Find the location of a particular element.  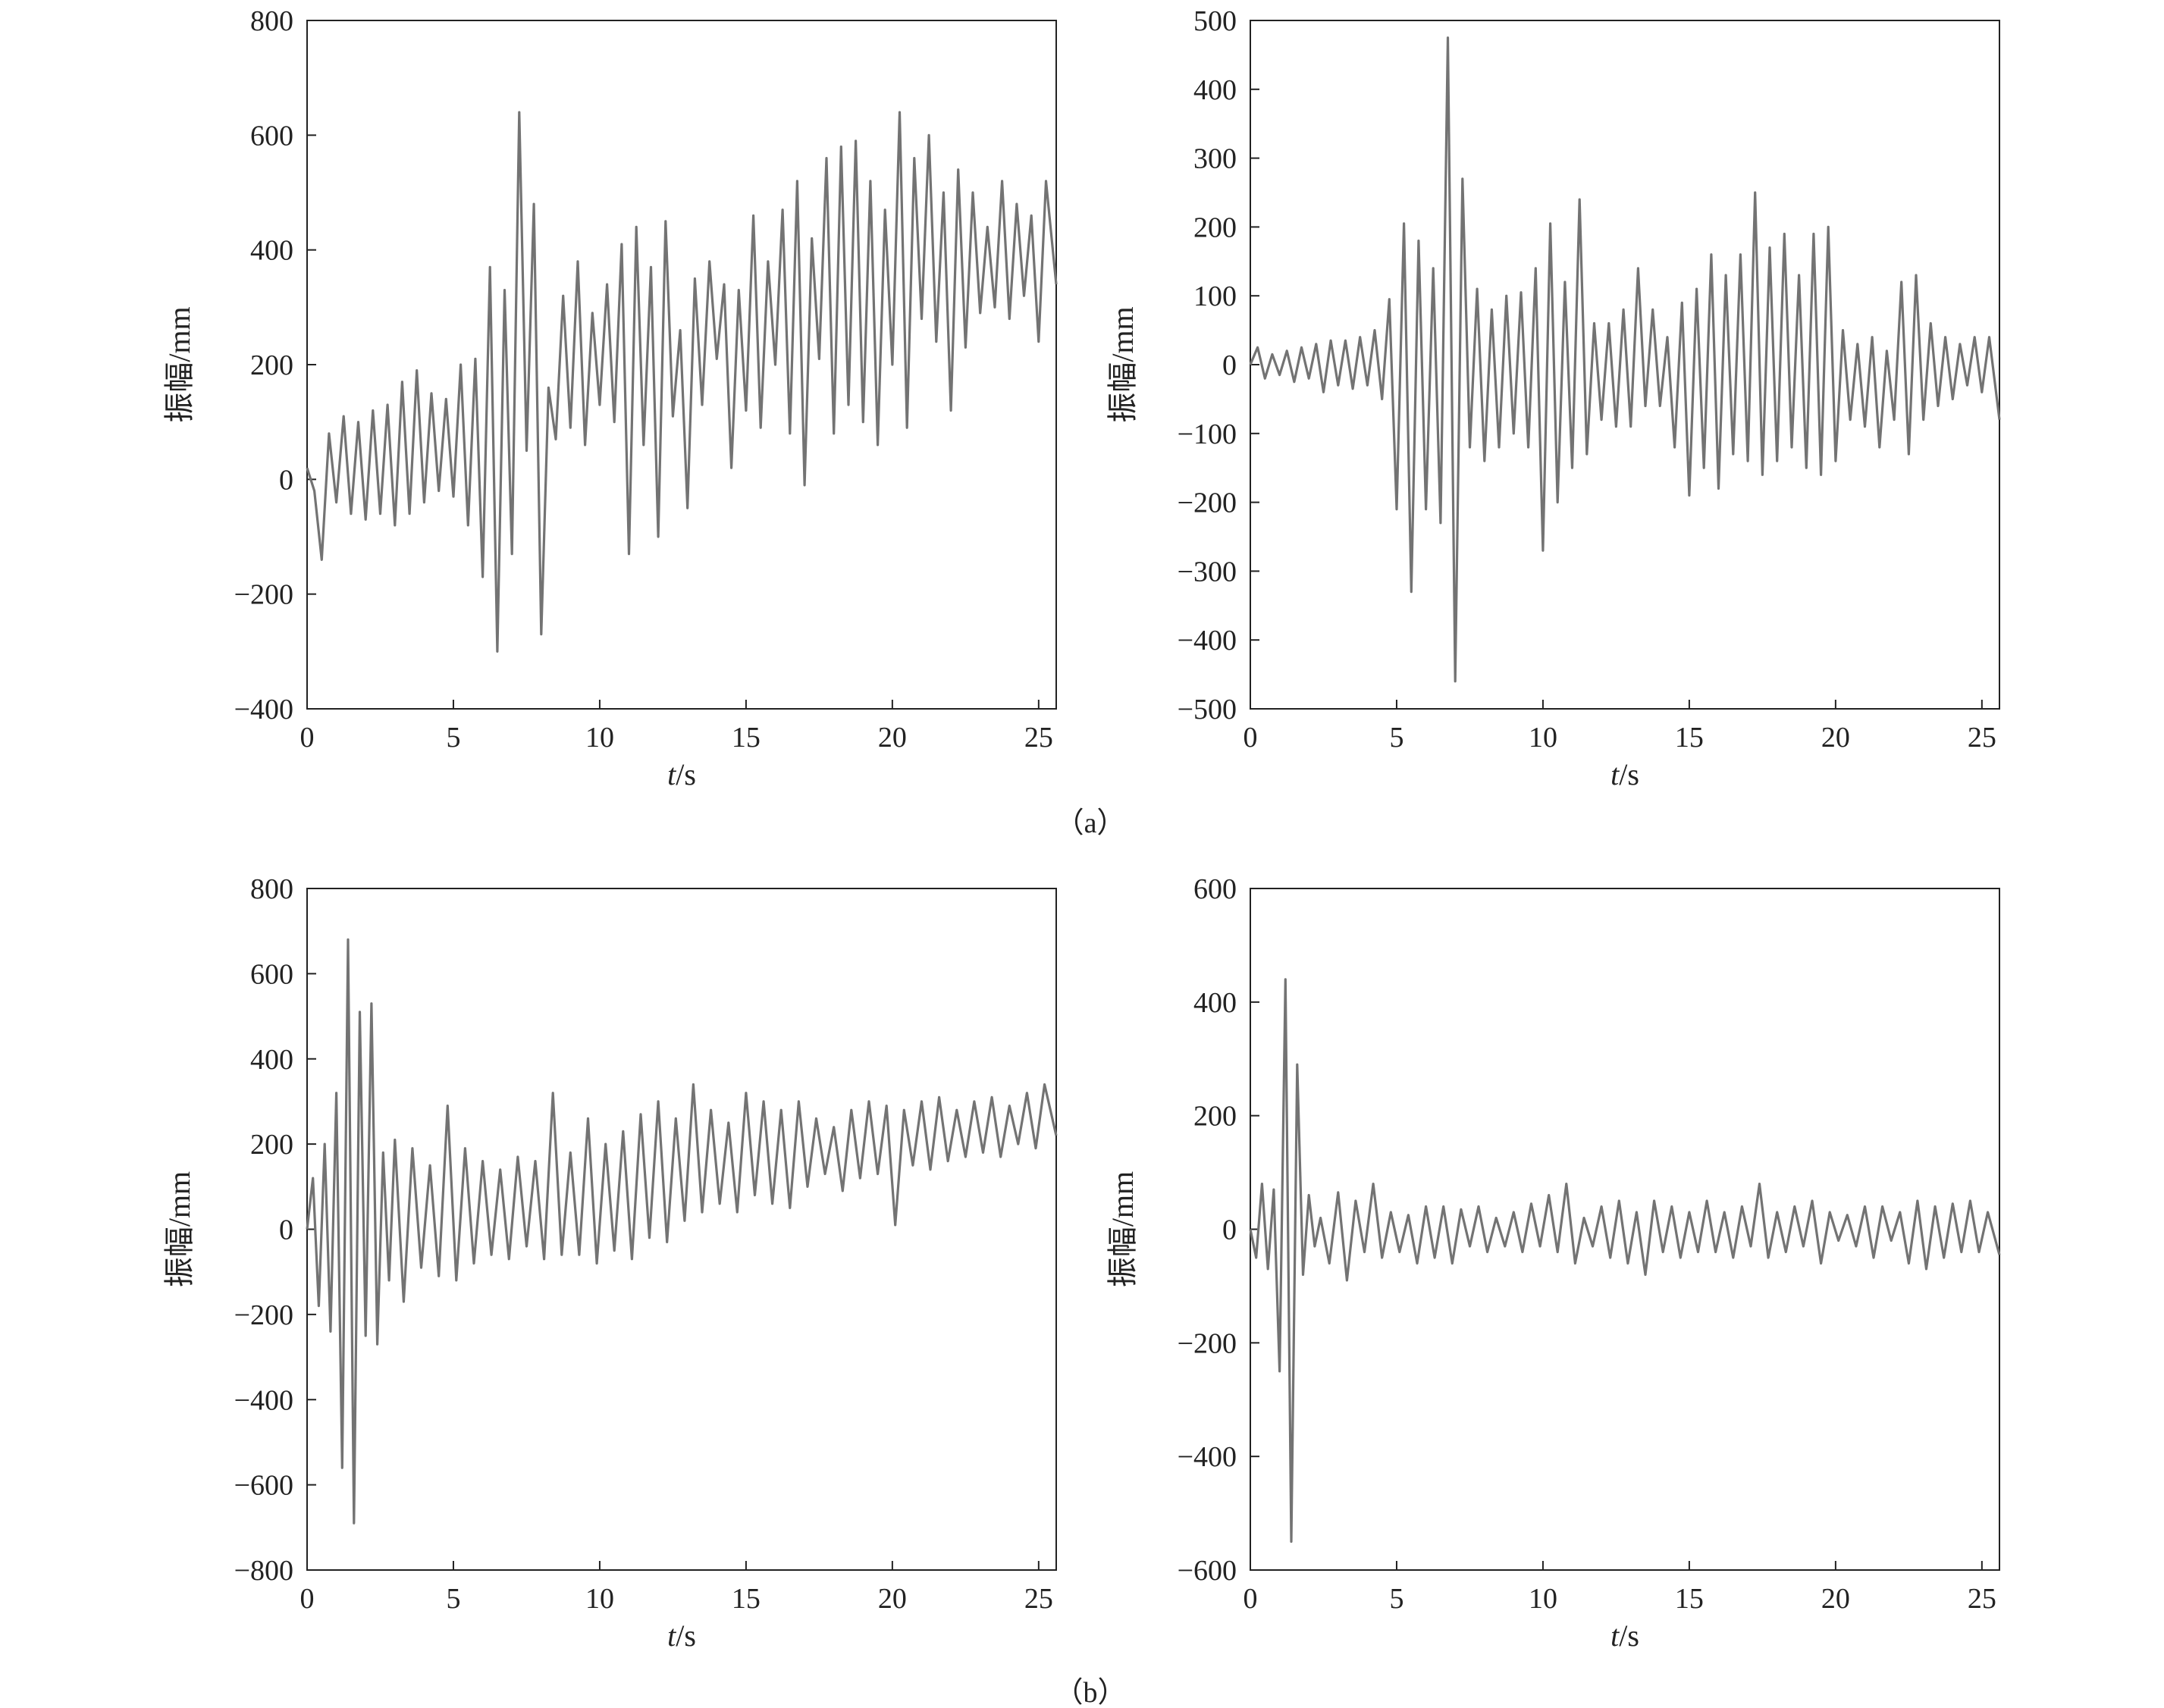

y-tick-label: −100 is located at coordinates (1207, 434).